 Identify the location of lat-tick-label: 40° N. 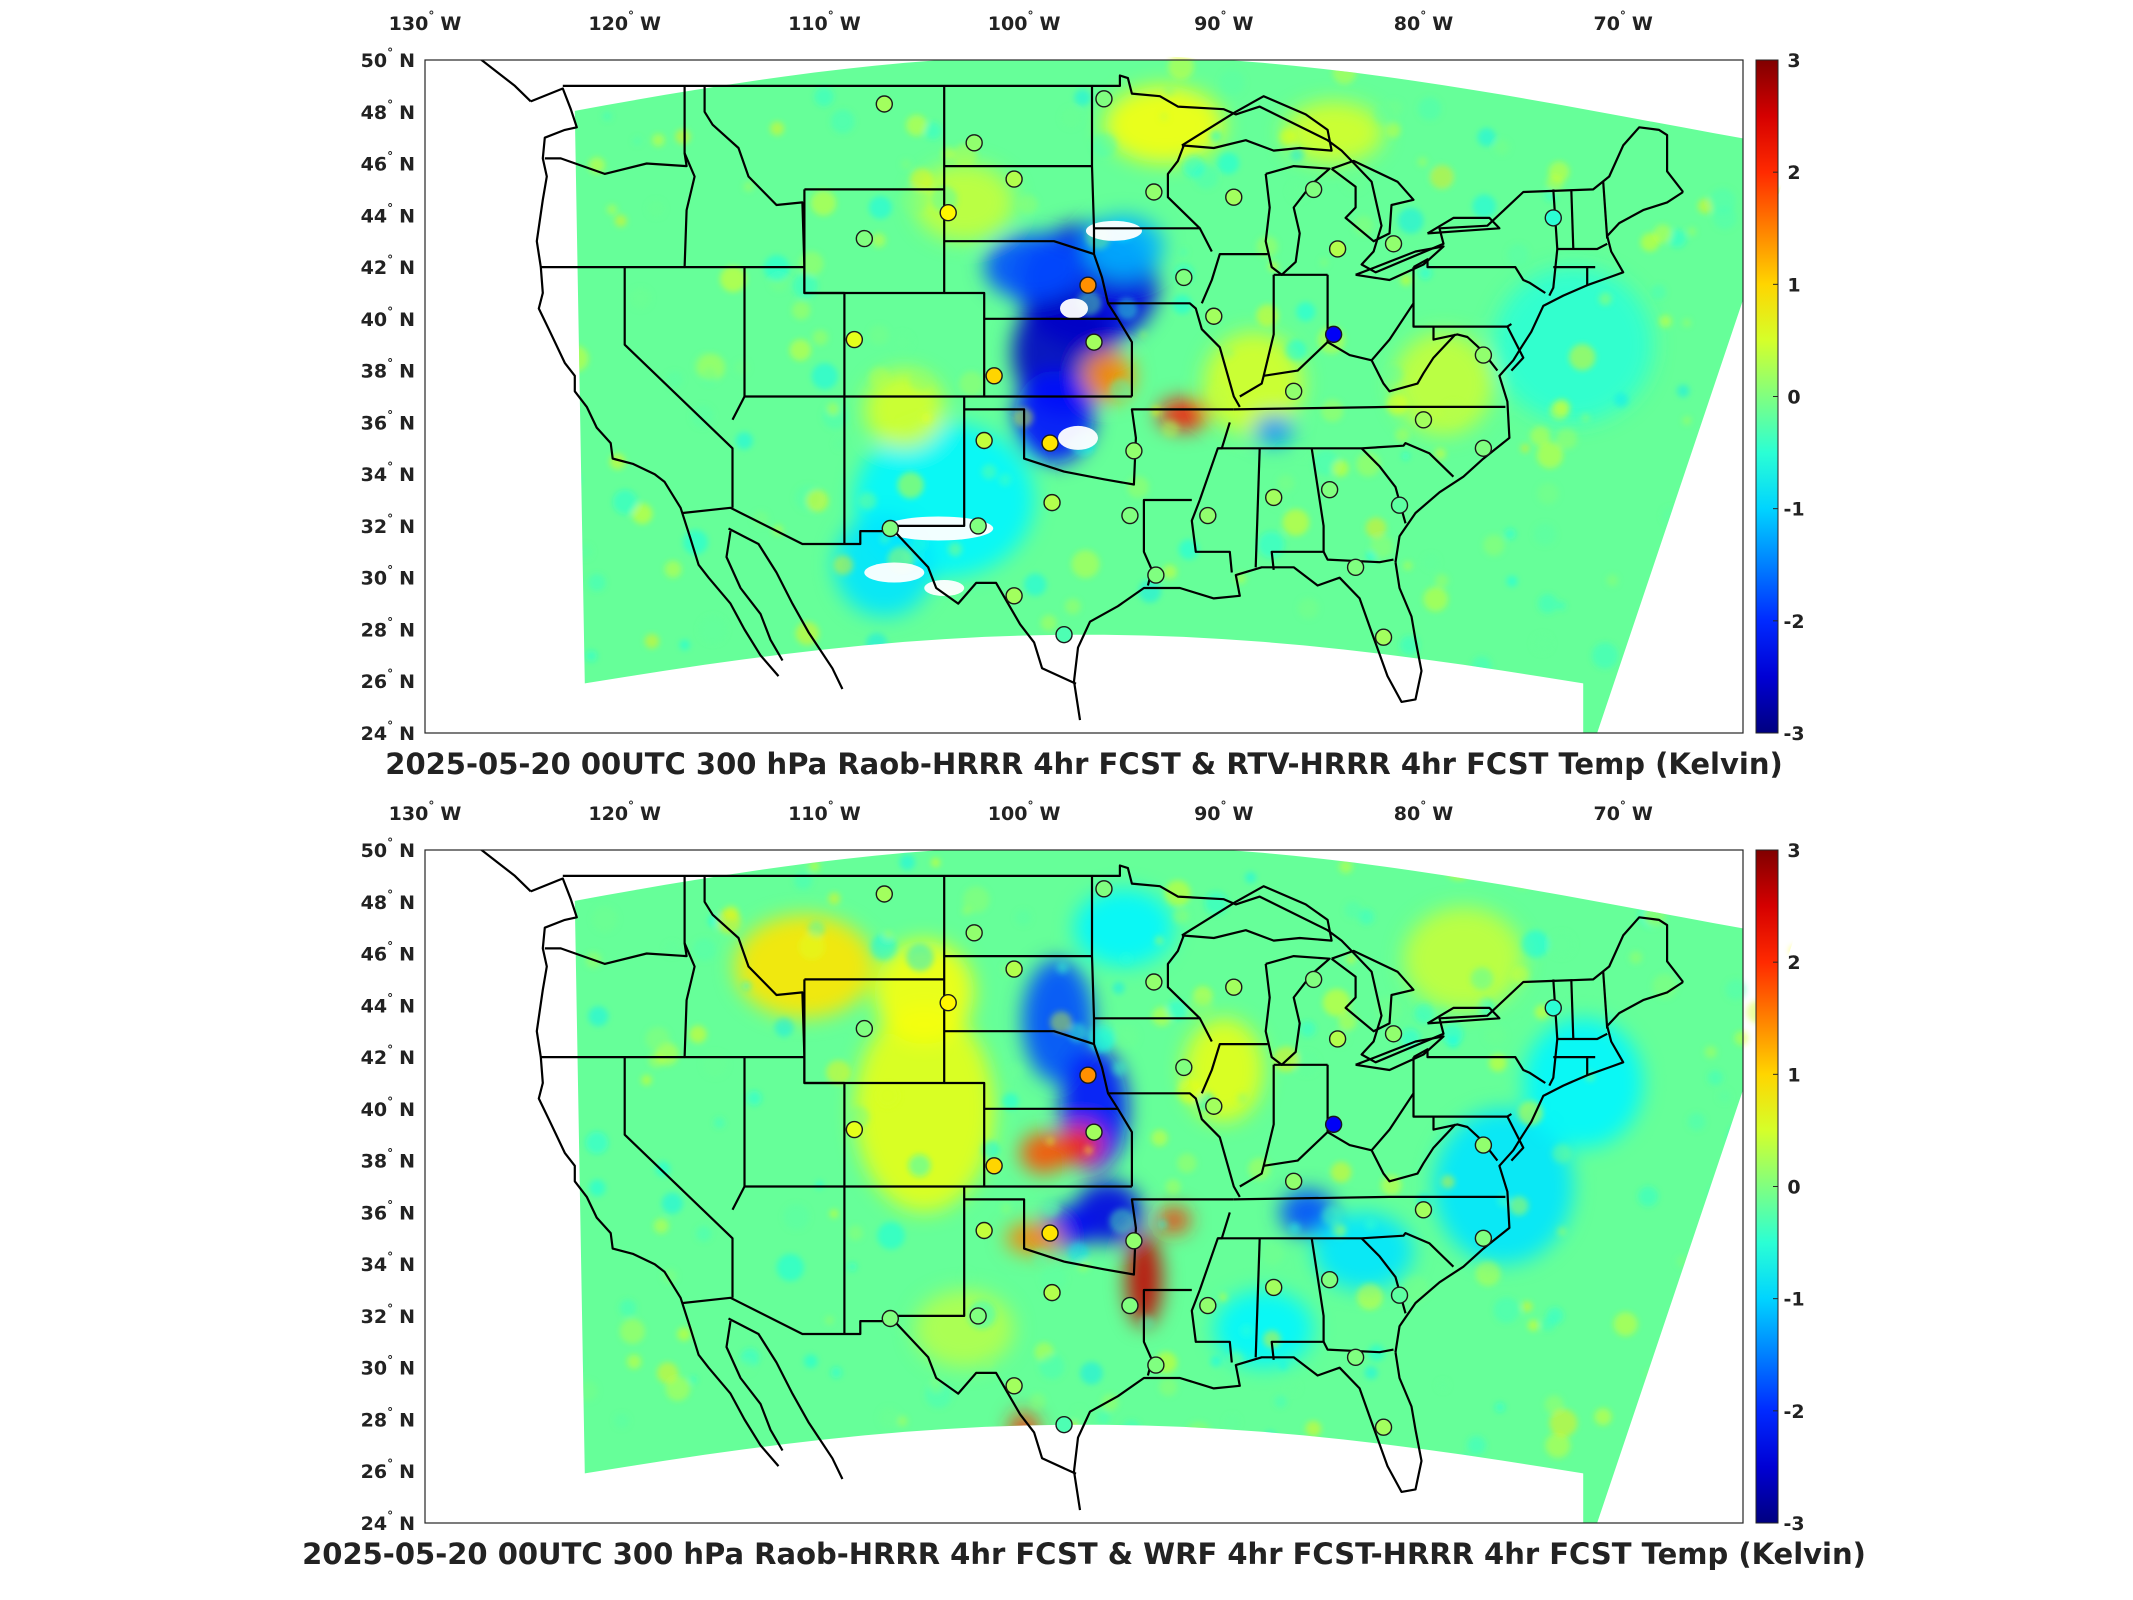
(388, 318).